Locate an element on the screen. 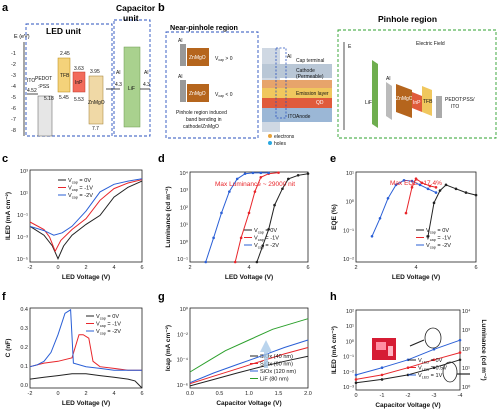  xtick-f: 0 is located at coordinates (57, 394).